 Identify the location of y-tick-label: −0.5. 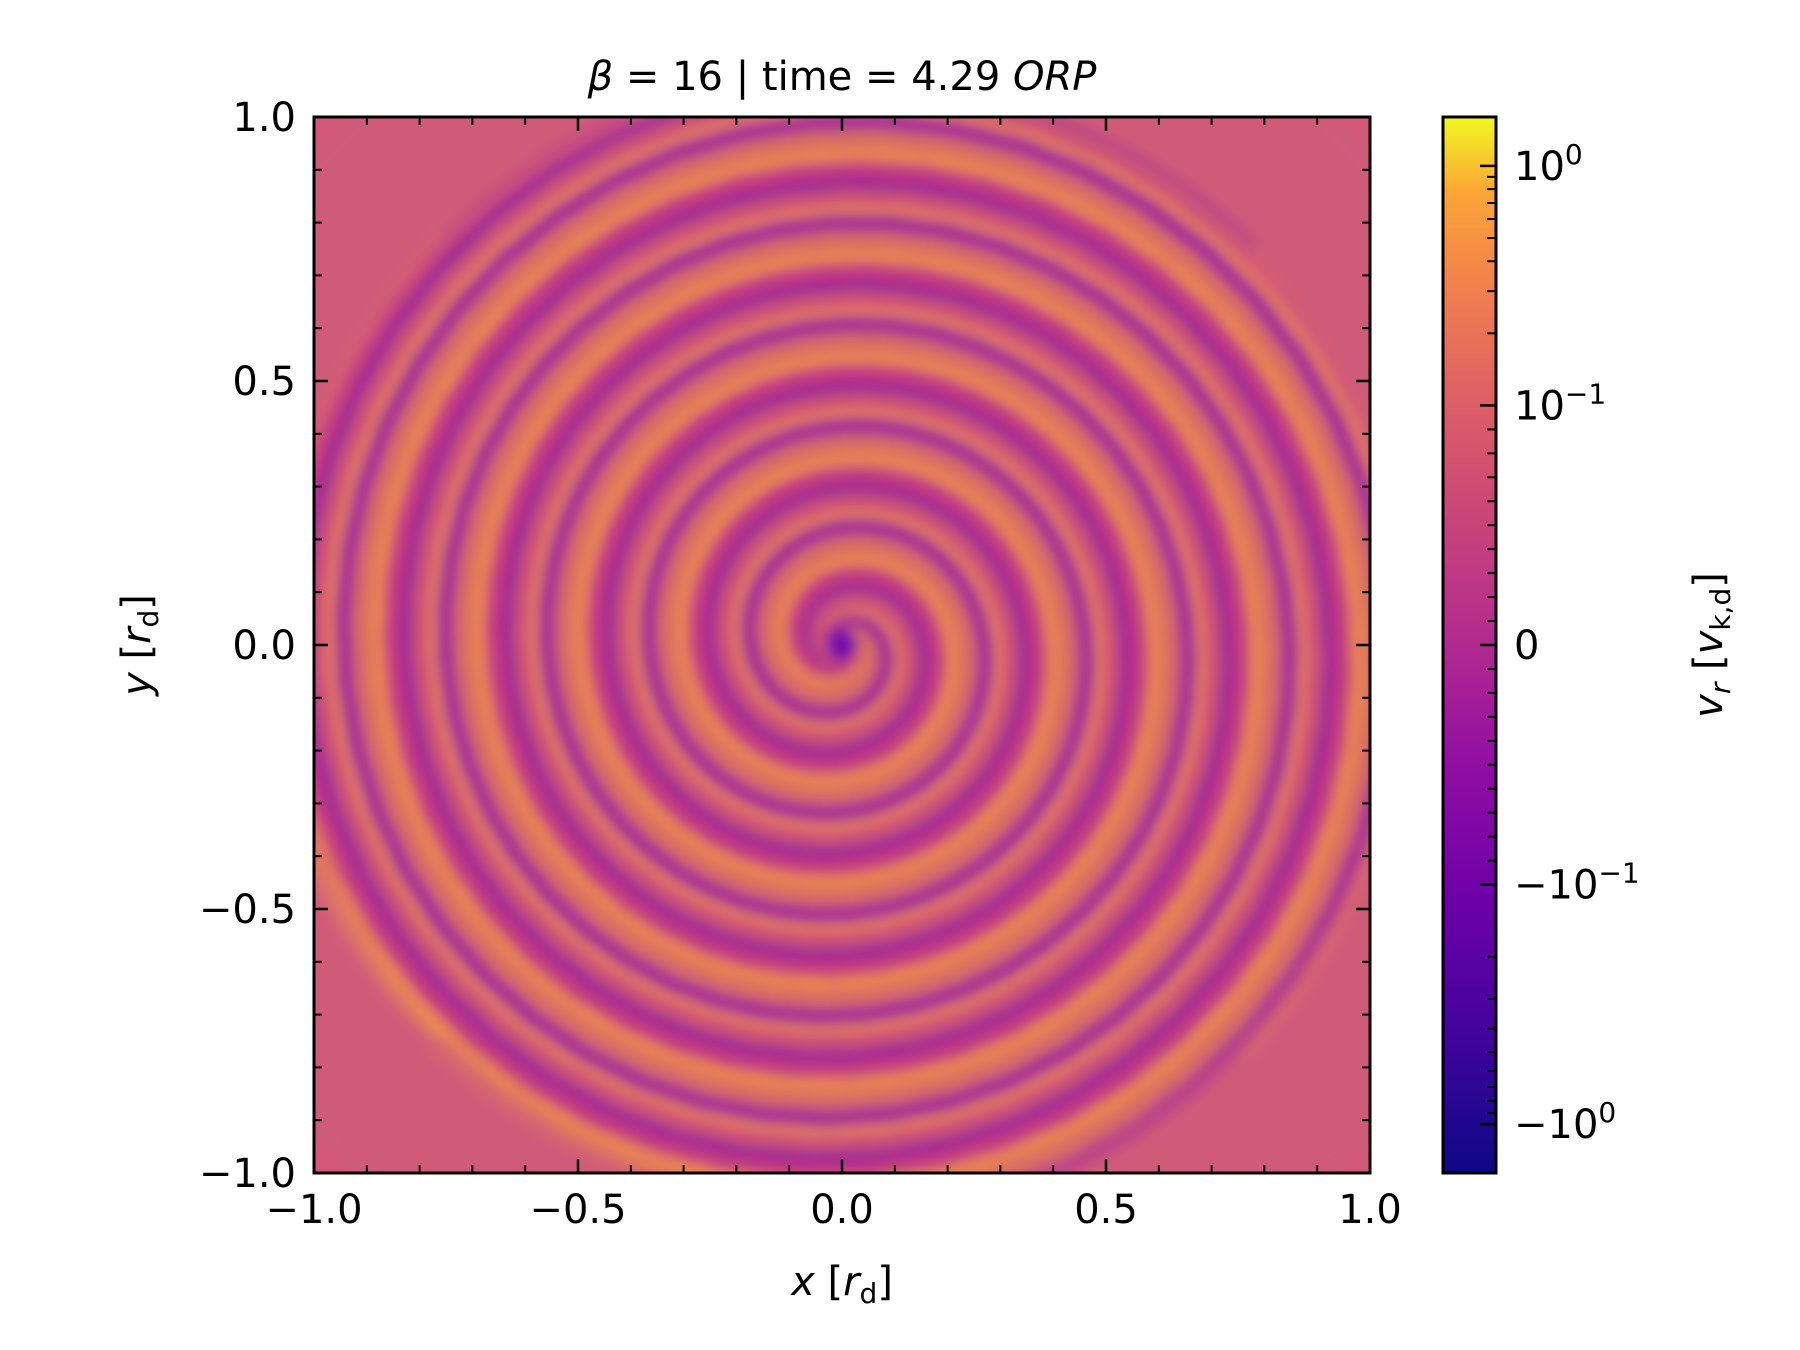
(247, 910).